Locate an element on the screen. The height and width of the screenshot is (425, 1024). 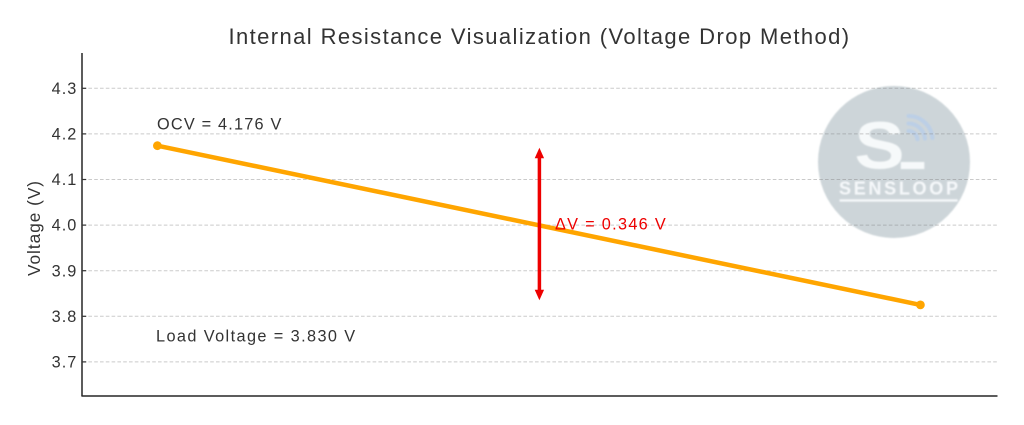
svg-text: 3.8 is located at coordinates (65, 317).